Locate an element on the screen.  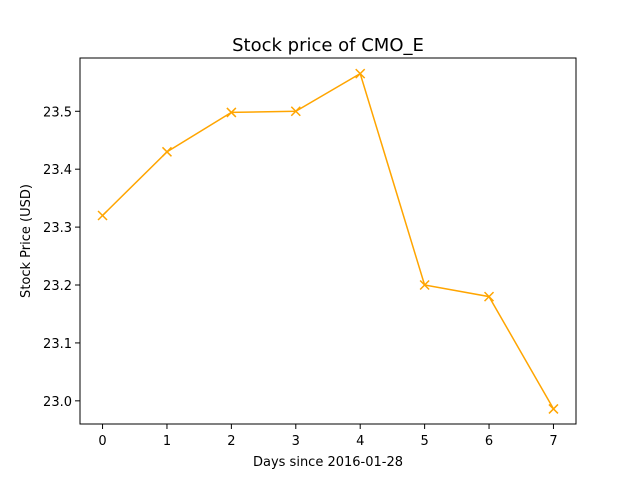
y-tick-label: 23.5 is located at coordinates (57, 112).